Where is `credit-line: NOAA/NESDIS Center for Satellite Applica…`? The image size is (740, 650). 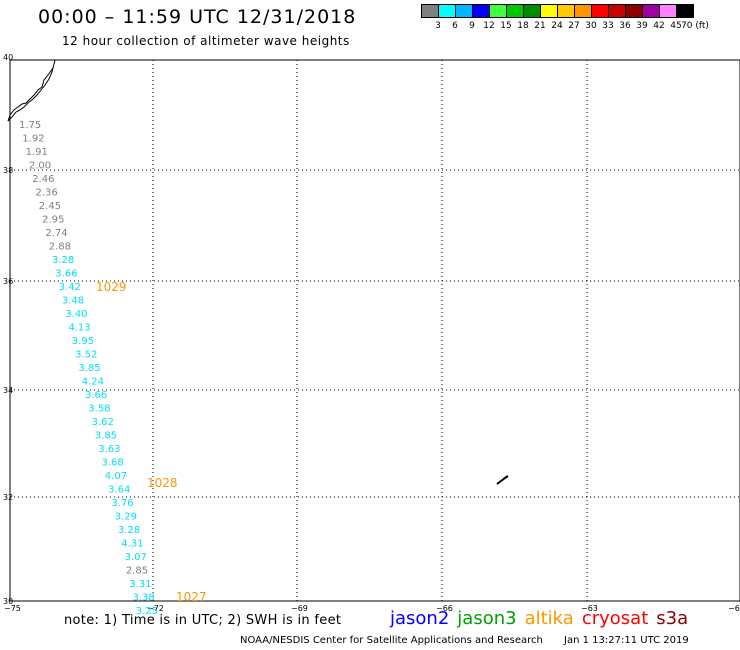 credit-line: NOAA/NESDIS Center for Satellite Applica… is located at coordinates (464, 640).